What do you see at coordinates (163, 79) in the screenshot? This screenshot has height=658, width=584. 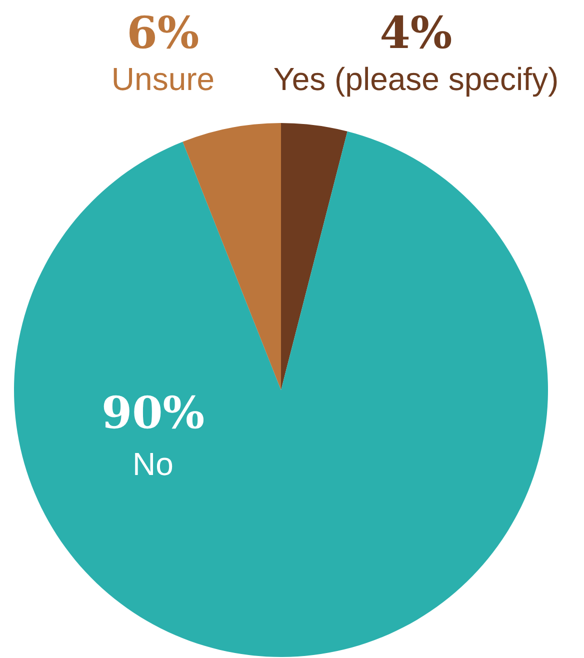 I see `slice-label: Unsure` at bounding box center [163, 79].